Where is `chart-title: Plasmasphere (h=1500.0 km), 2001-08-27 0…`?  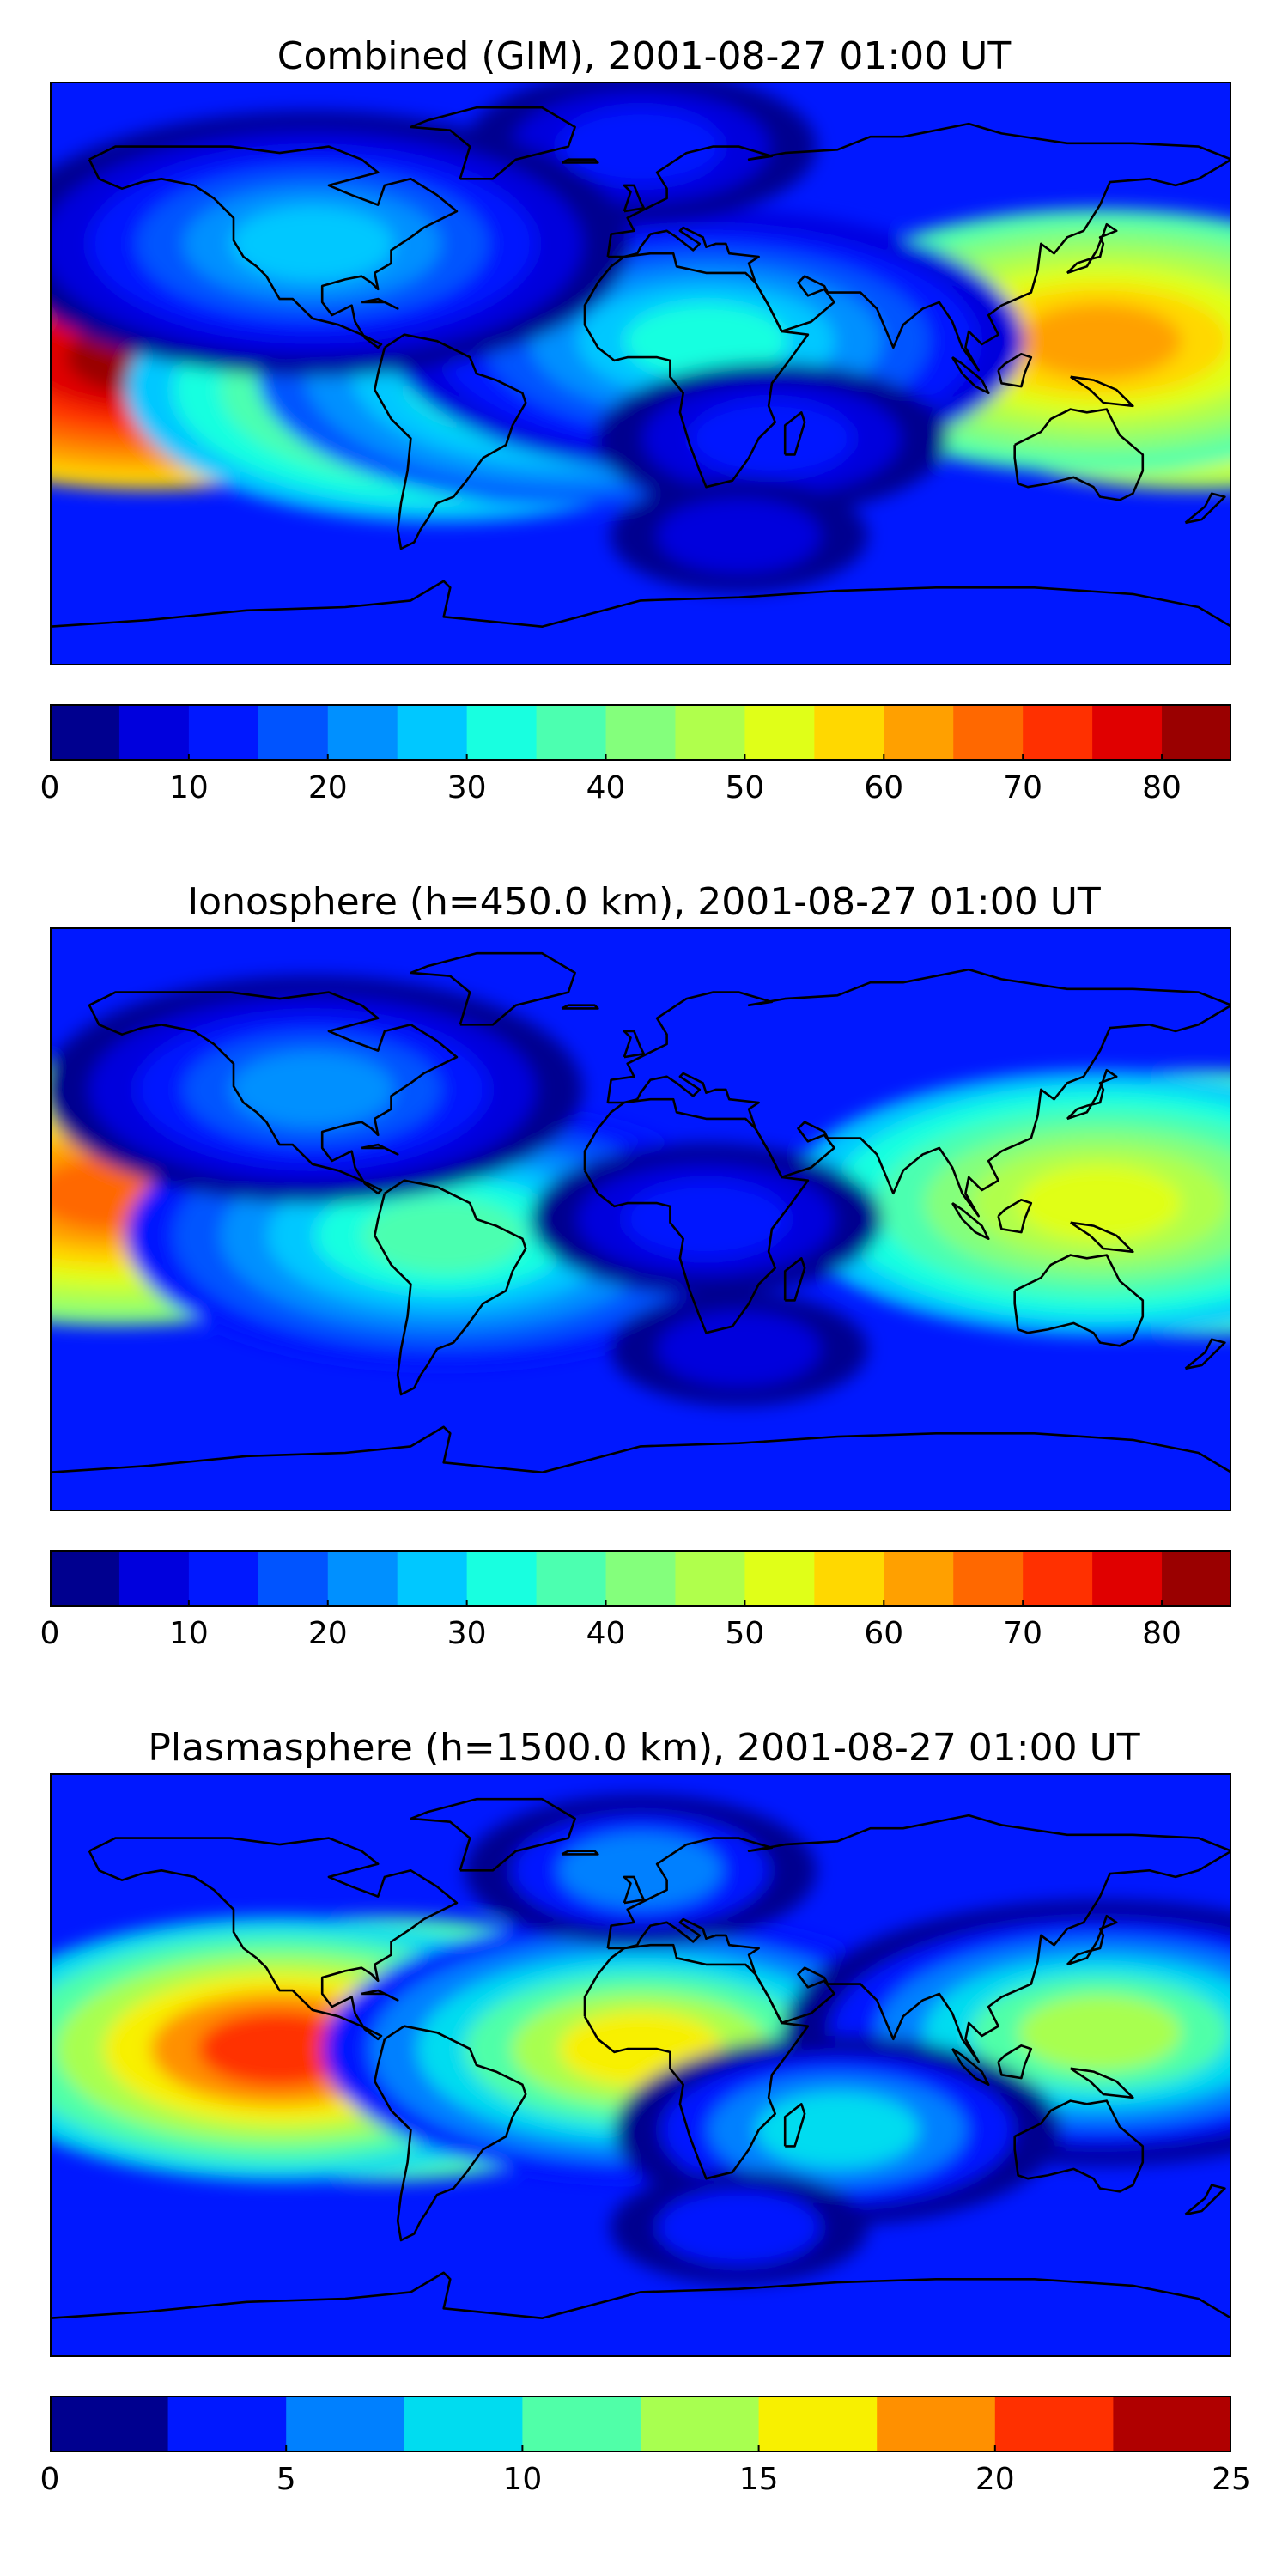
chart-title: Plasmasphere (h=1500.0 km), 2001-08-27 0… is located at coordinates (644, 1748).